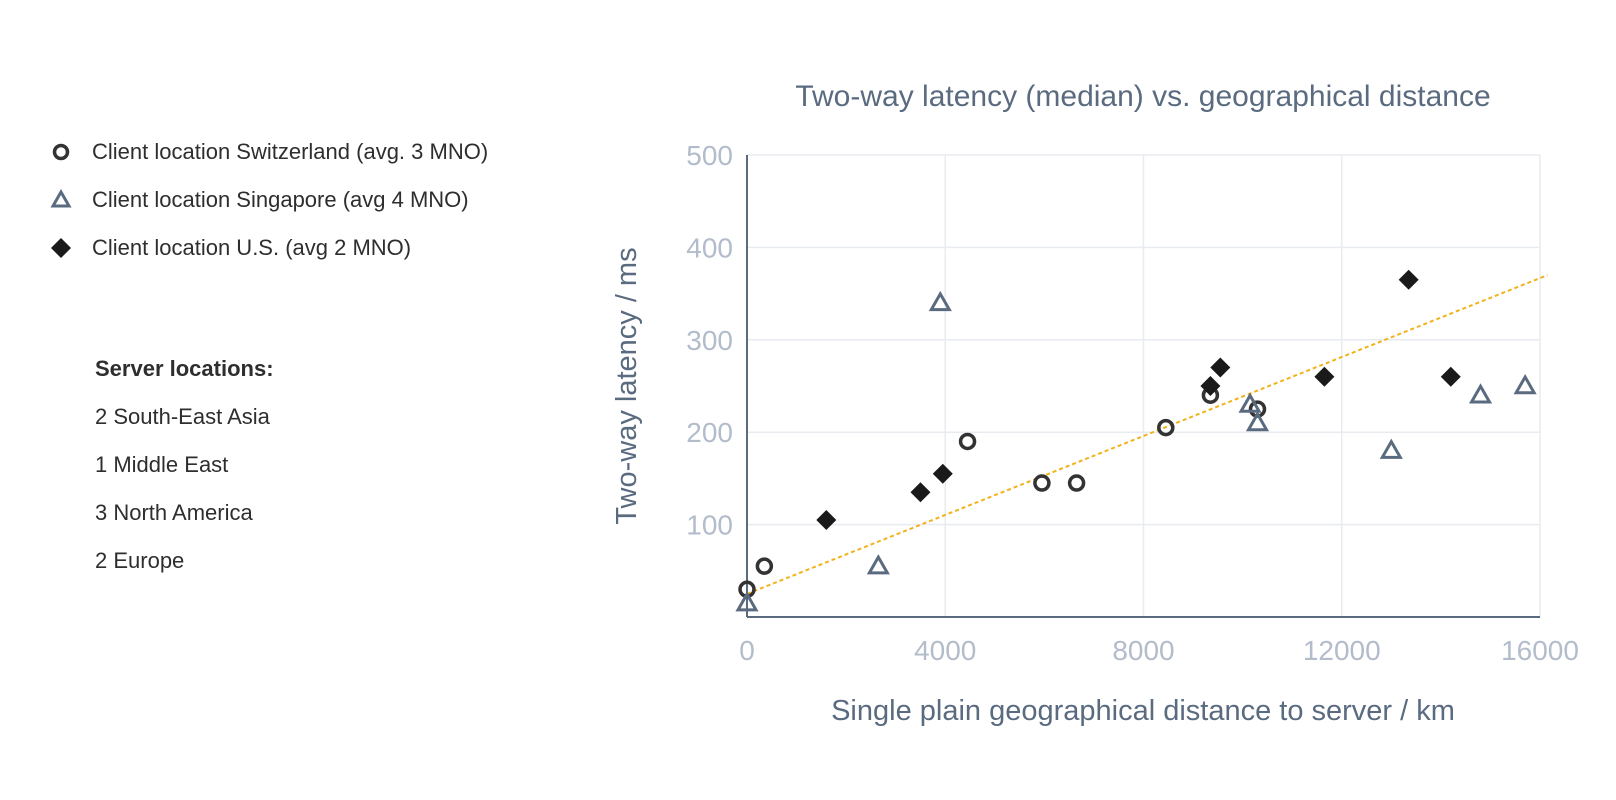  I want to click on y-tick-label: 100, so click(709, 525).